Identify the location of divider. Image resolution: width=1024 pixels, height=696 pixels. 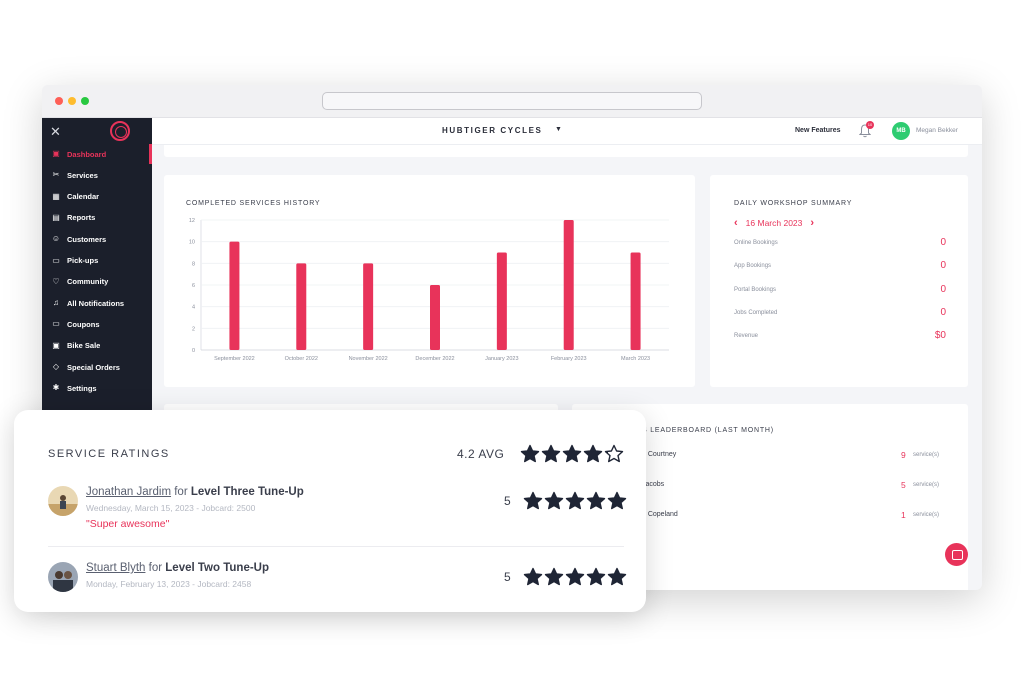
(336, 546).